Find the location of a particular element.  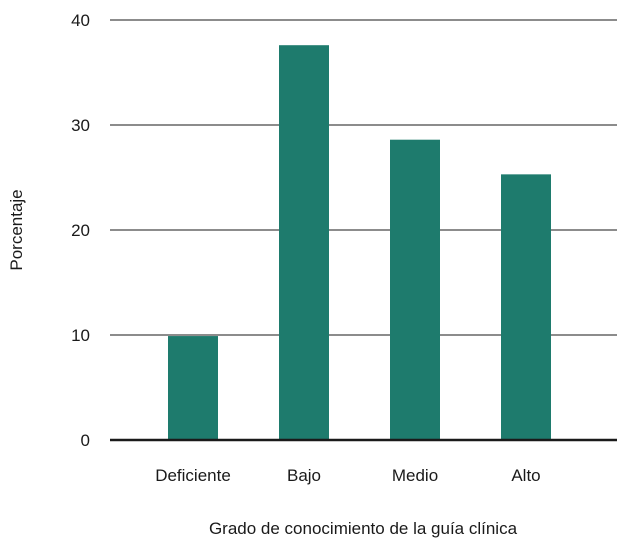

x-tick-labels: Deficiente Bajo Medio Alto is located at coordinates (347, 475).